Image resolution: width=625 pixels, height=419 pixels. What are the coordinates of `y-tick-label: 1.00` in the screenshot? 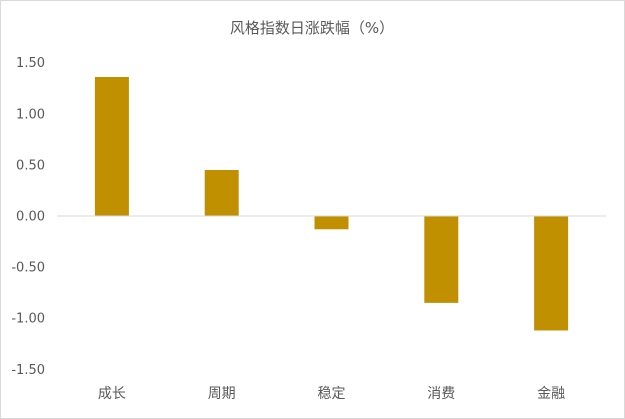 It's located at (30, 114).